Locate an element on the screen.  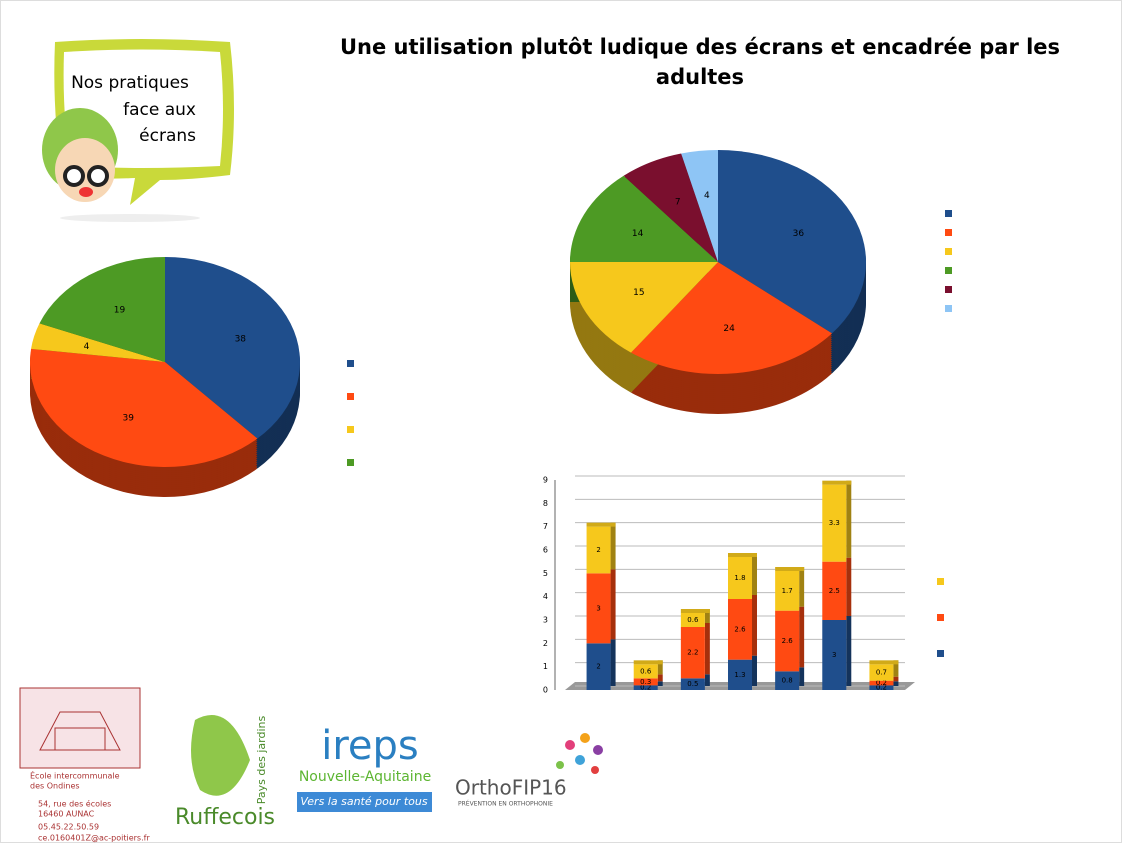
address: 16460 AUNAC is located at coordinates (66, 814).